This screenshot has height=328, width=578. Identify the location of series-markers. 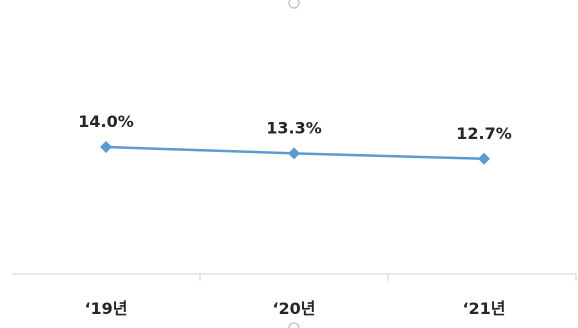
(295, 153).